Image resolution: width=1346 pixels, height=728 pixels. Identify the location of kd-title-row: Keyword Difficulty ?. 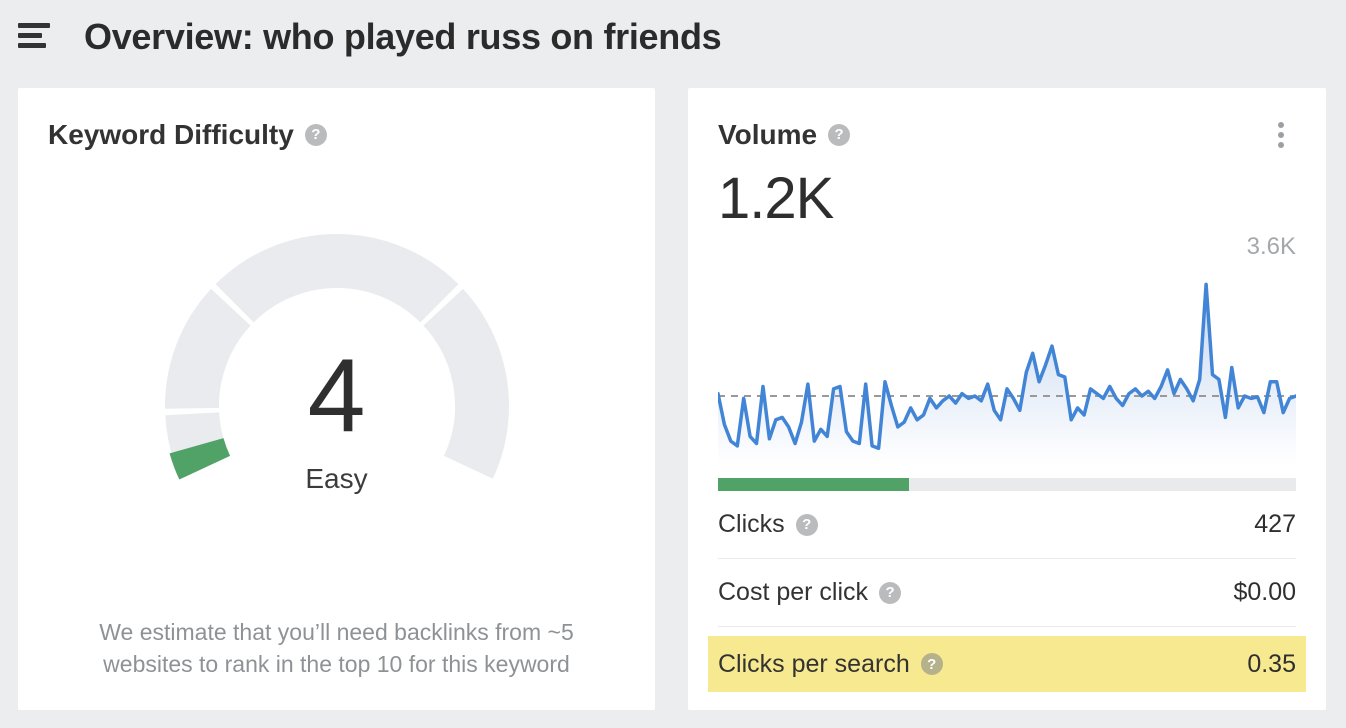
(336, 135).